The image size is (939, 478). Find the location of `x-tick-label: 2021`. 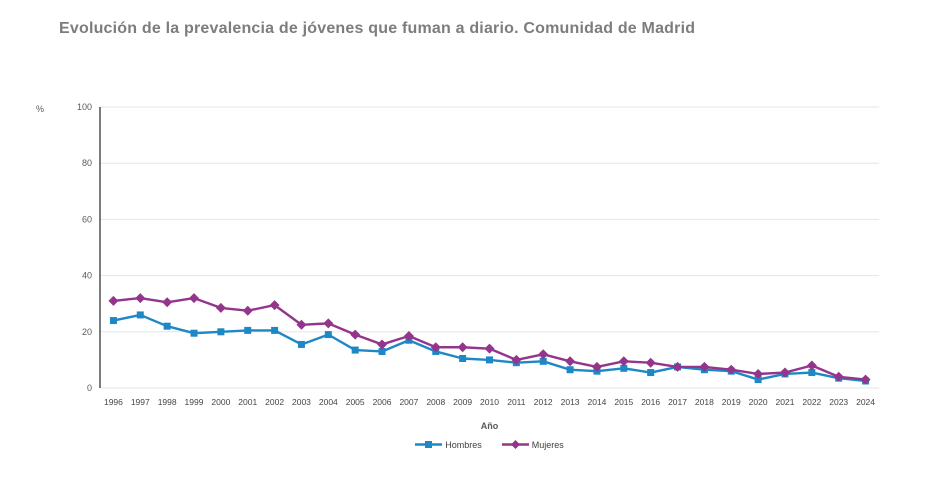

x-tick-label: 2021 is located at coordinates (785, 402).